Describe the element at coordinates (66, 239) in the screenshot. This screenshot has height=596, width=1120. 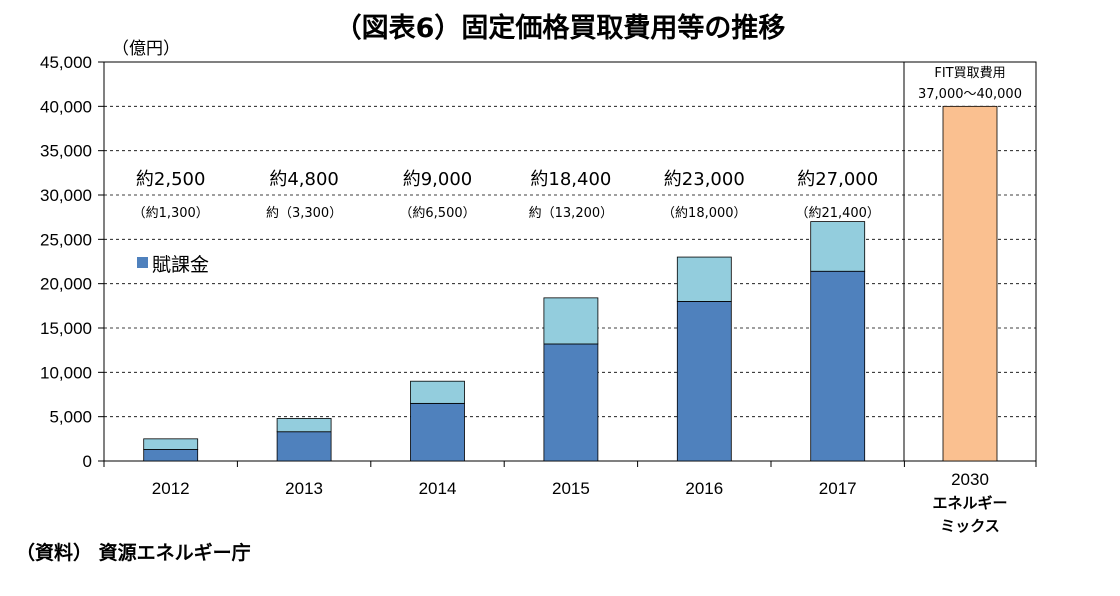
I see `y-tick-label: 25,000` at that location.